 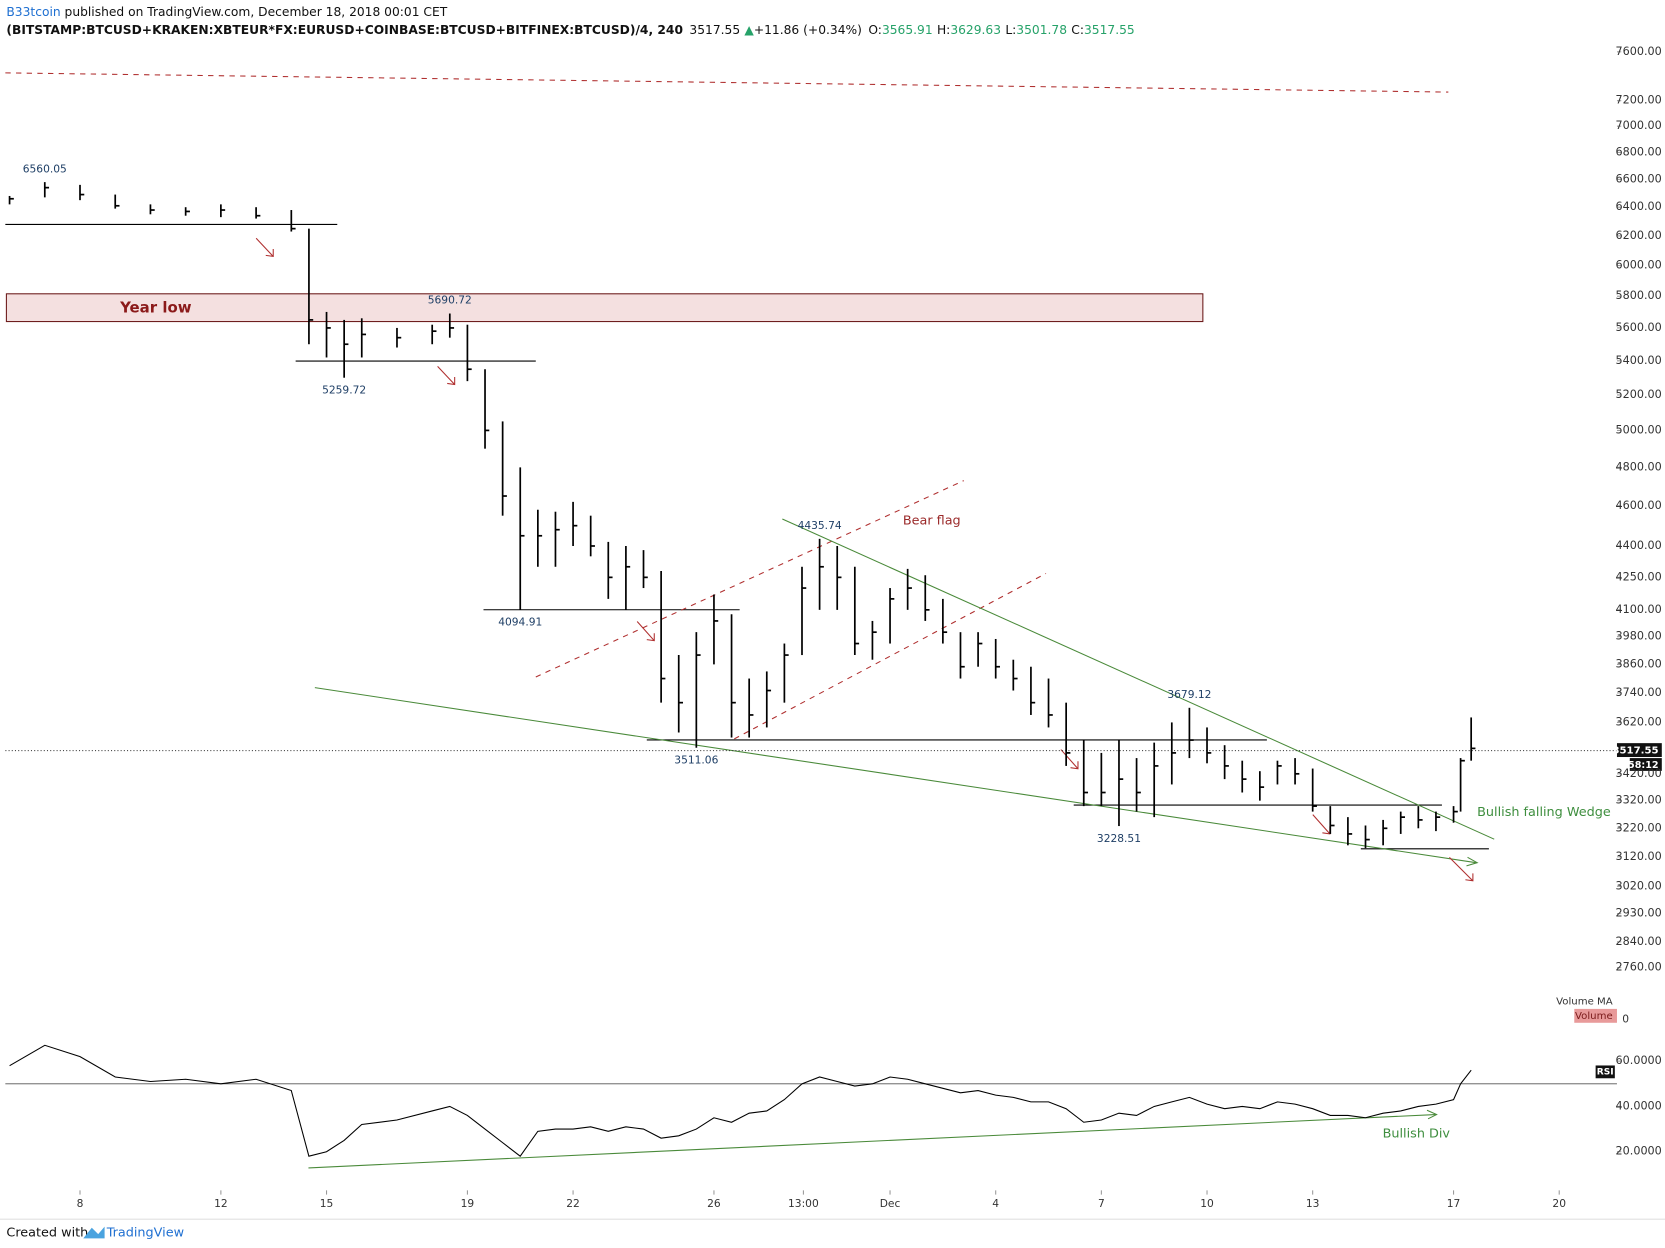 I want to click on y-tick-label: 4250.00, so click(x=1639, y=576).